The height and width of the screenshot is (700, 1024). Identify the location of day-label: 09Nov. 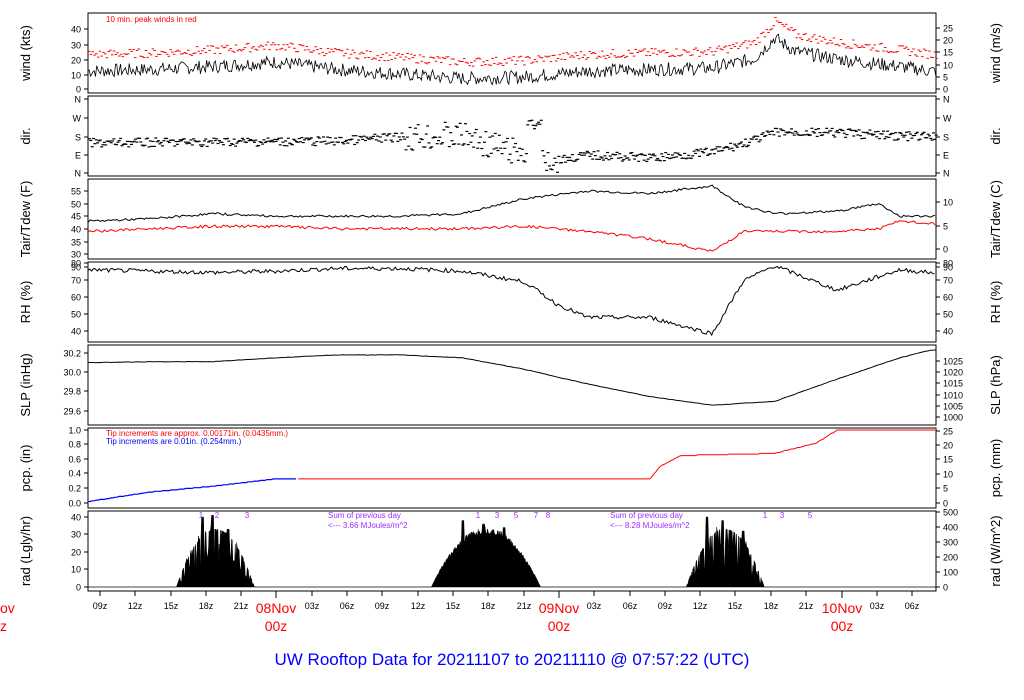
(559, 608).